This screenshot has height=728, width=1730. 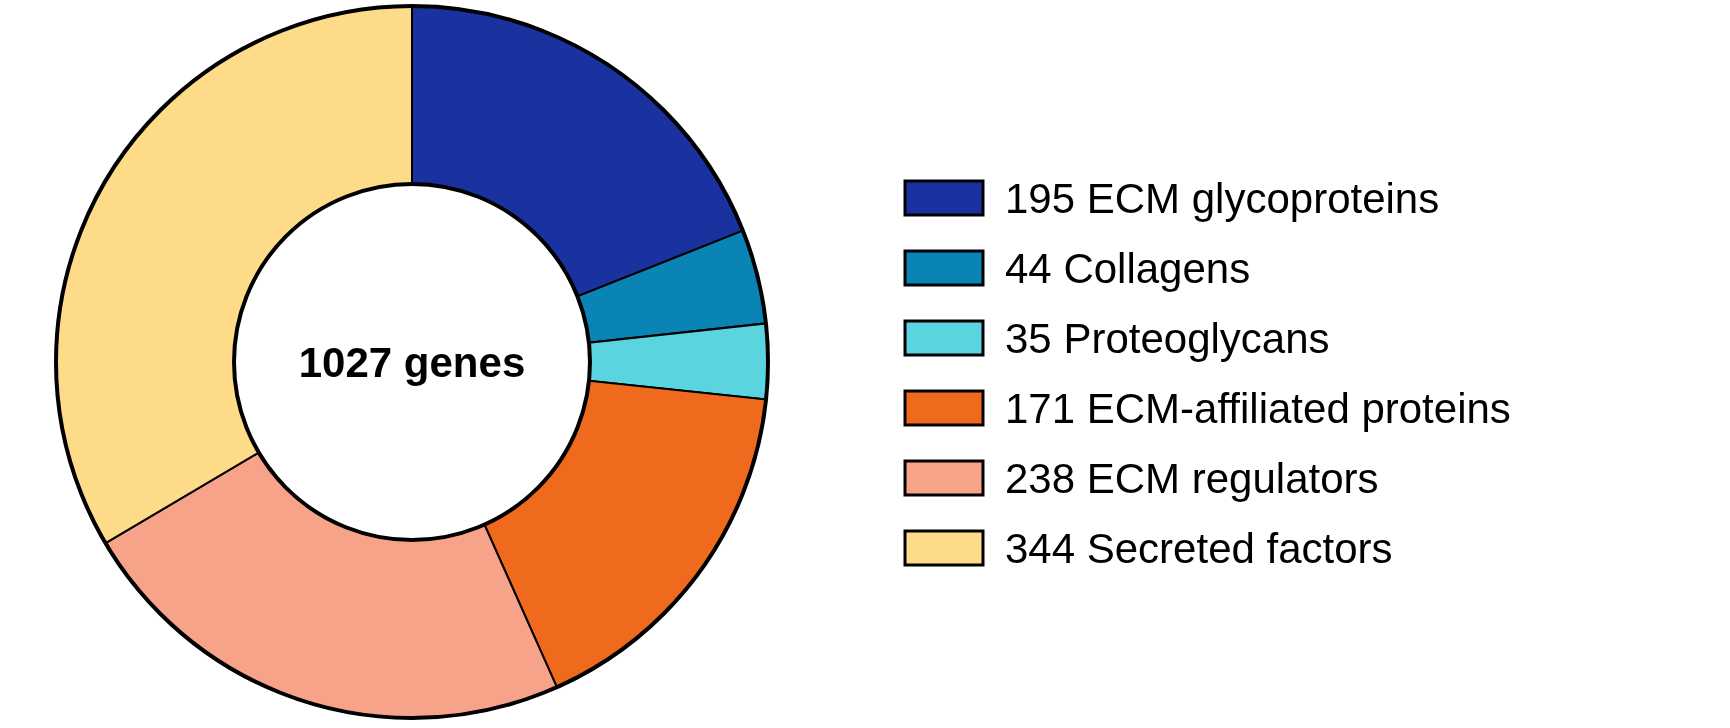 I want to click on legend-label: 44 Collagens, so click(x=1128, y=268).